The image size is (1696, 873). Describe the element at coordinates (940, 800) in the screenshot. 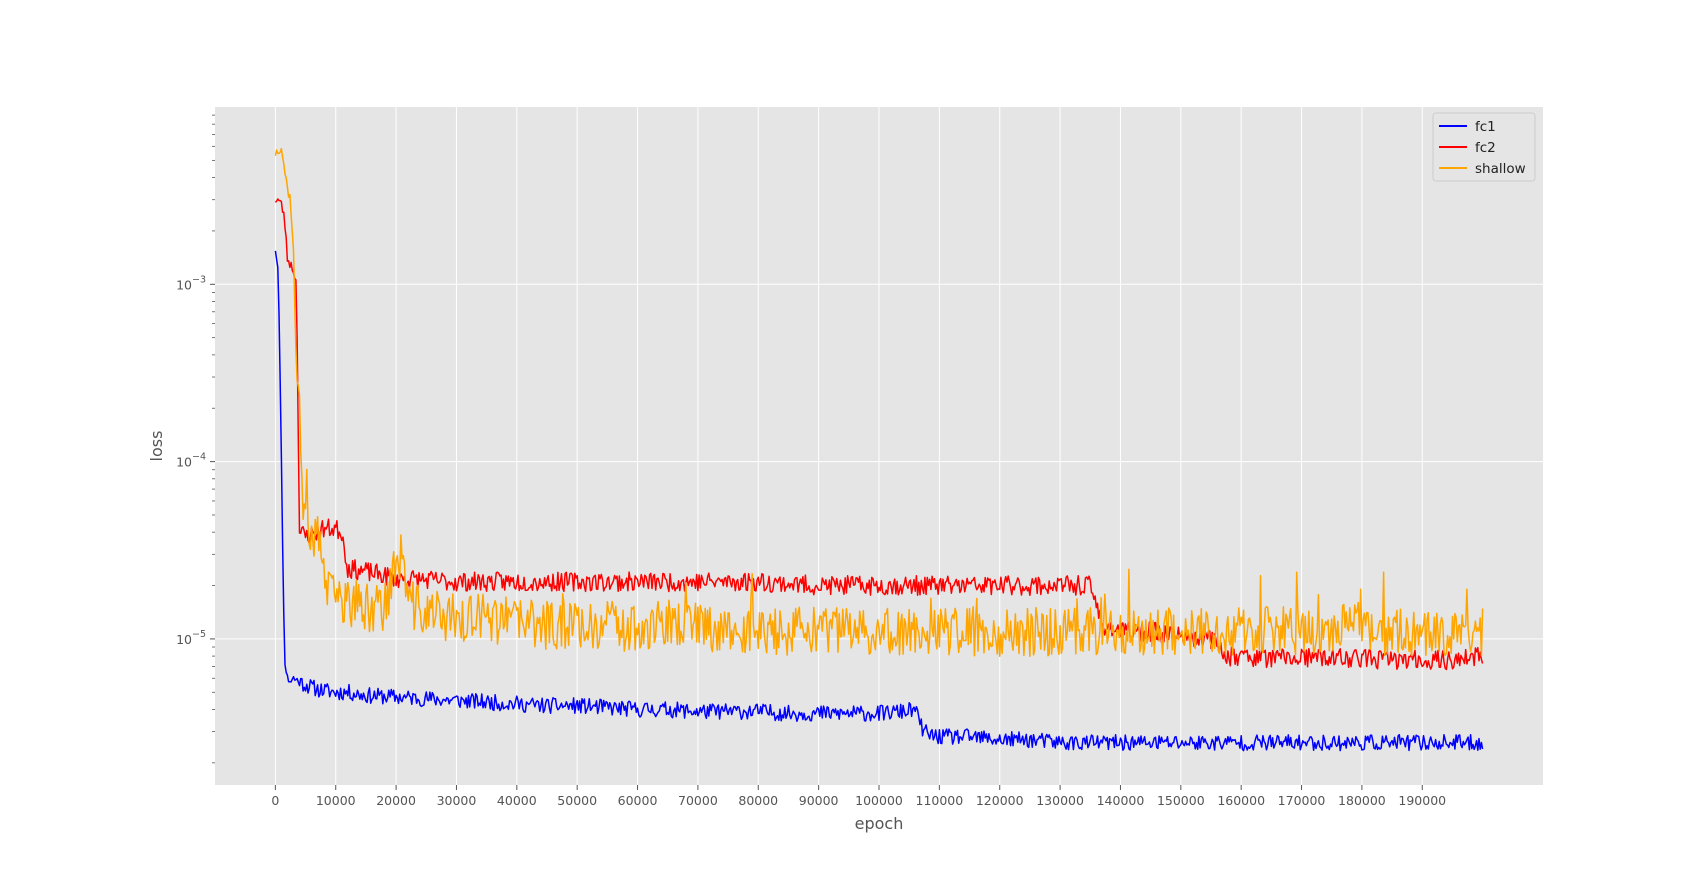

I see `x-tick-label: 110000` at that location.